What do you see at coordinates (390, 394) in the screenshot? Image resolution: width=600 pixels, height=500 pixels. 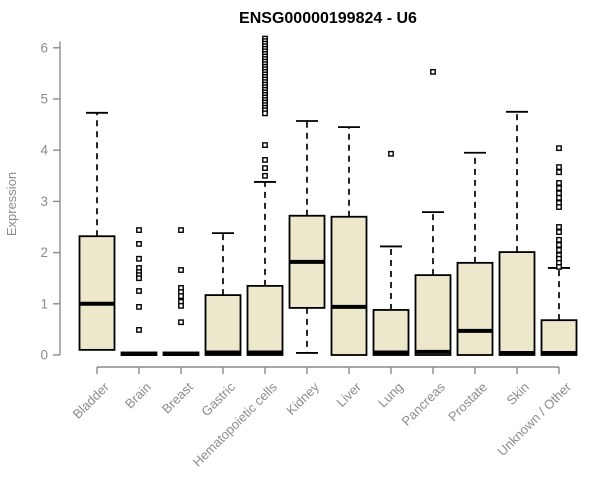 I see `x-tick-label-lung: Lung` at bounding box center [390, 394].